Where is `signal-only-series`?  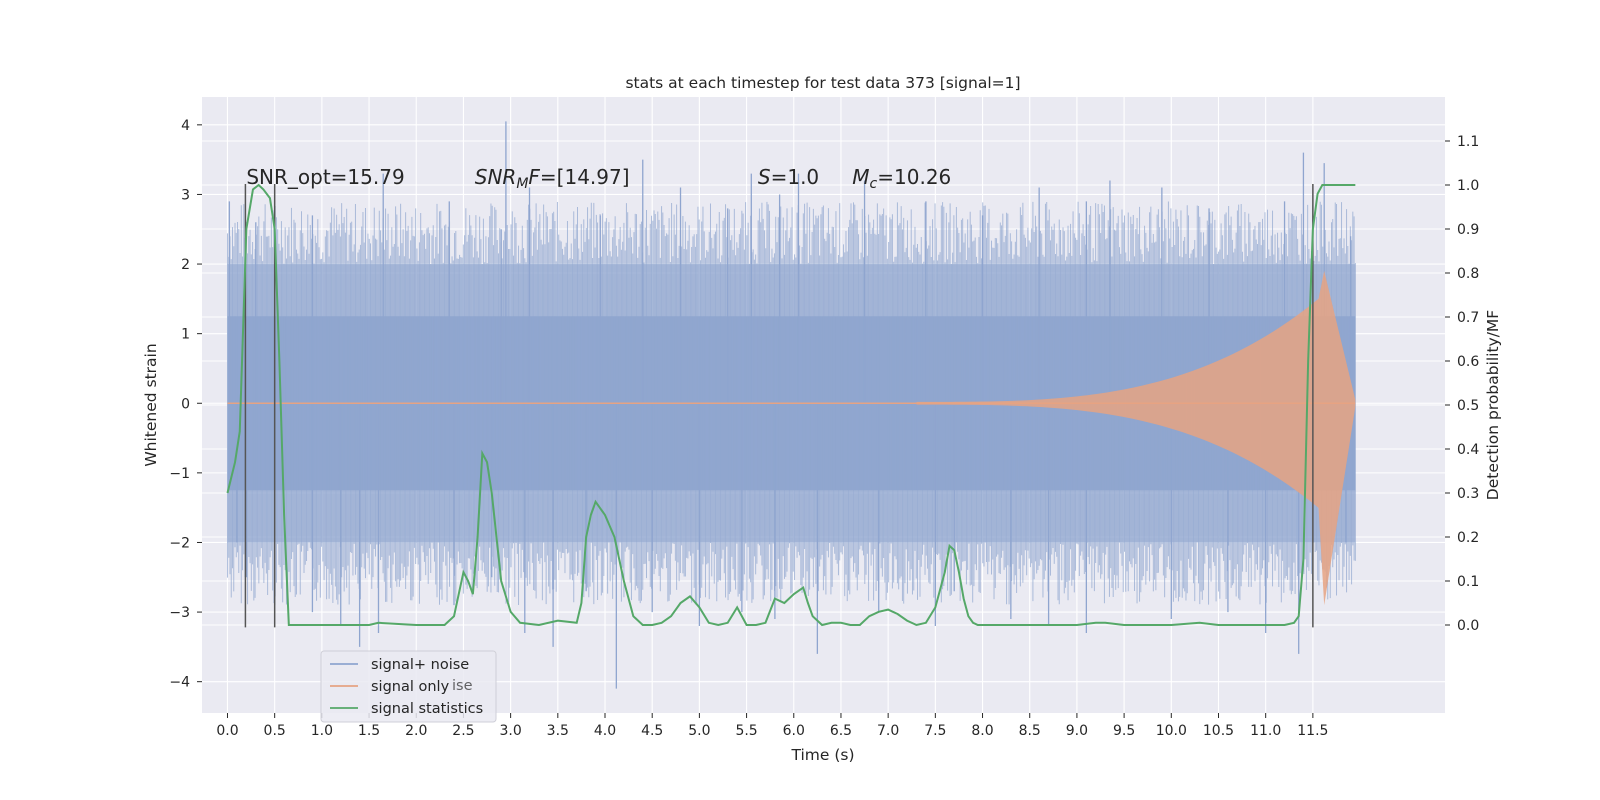 signal-only-series is located at coordinates (1136, 438).